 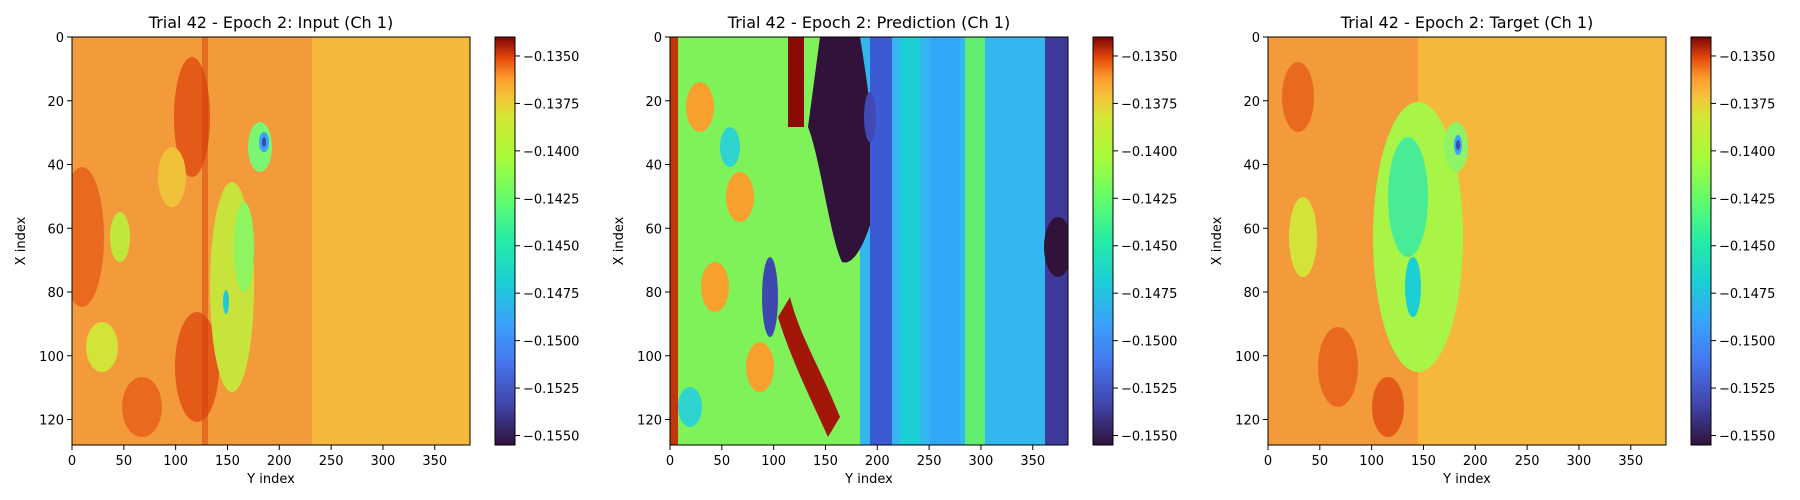 What do you see at coordinates (270, 22) in the screenshot?
I see `panel-title: Trial 42 - Epoch 2: Input (Ch 1)` at bounding box center [270, 22].